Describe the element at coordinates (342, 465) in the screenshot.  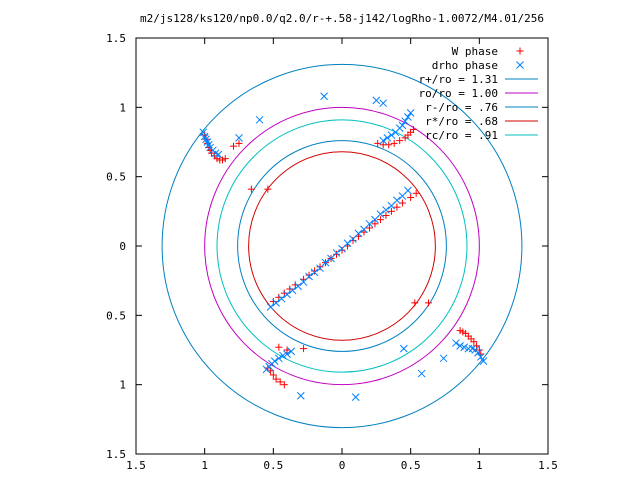
I see `x-tick-label: 0` at that location.